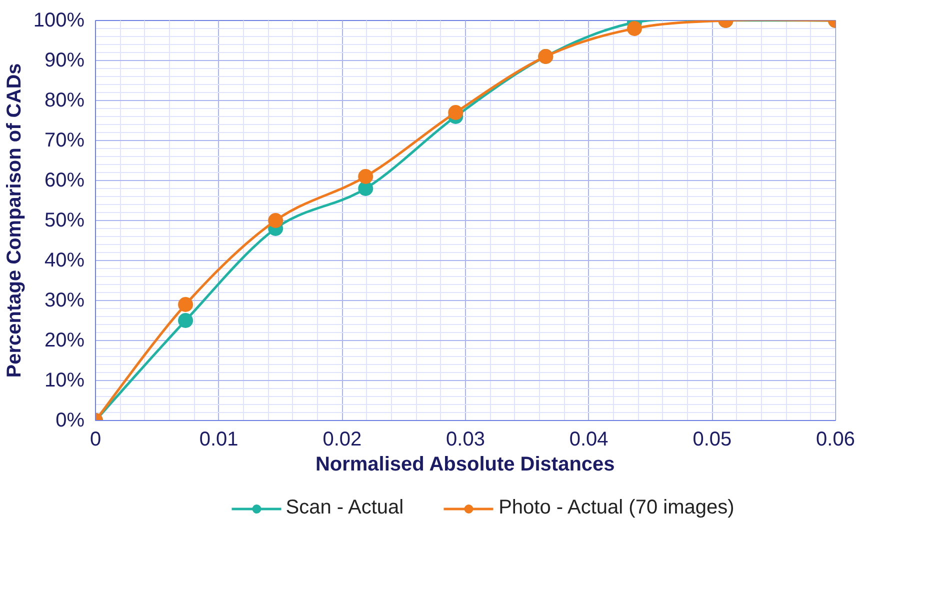 This screenshot has width=937, height=612. What do you see at coordinates (64, 181) in the screenshot?
I see `y-tick-label: 60%` at bounding box center [64, 181].